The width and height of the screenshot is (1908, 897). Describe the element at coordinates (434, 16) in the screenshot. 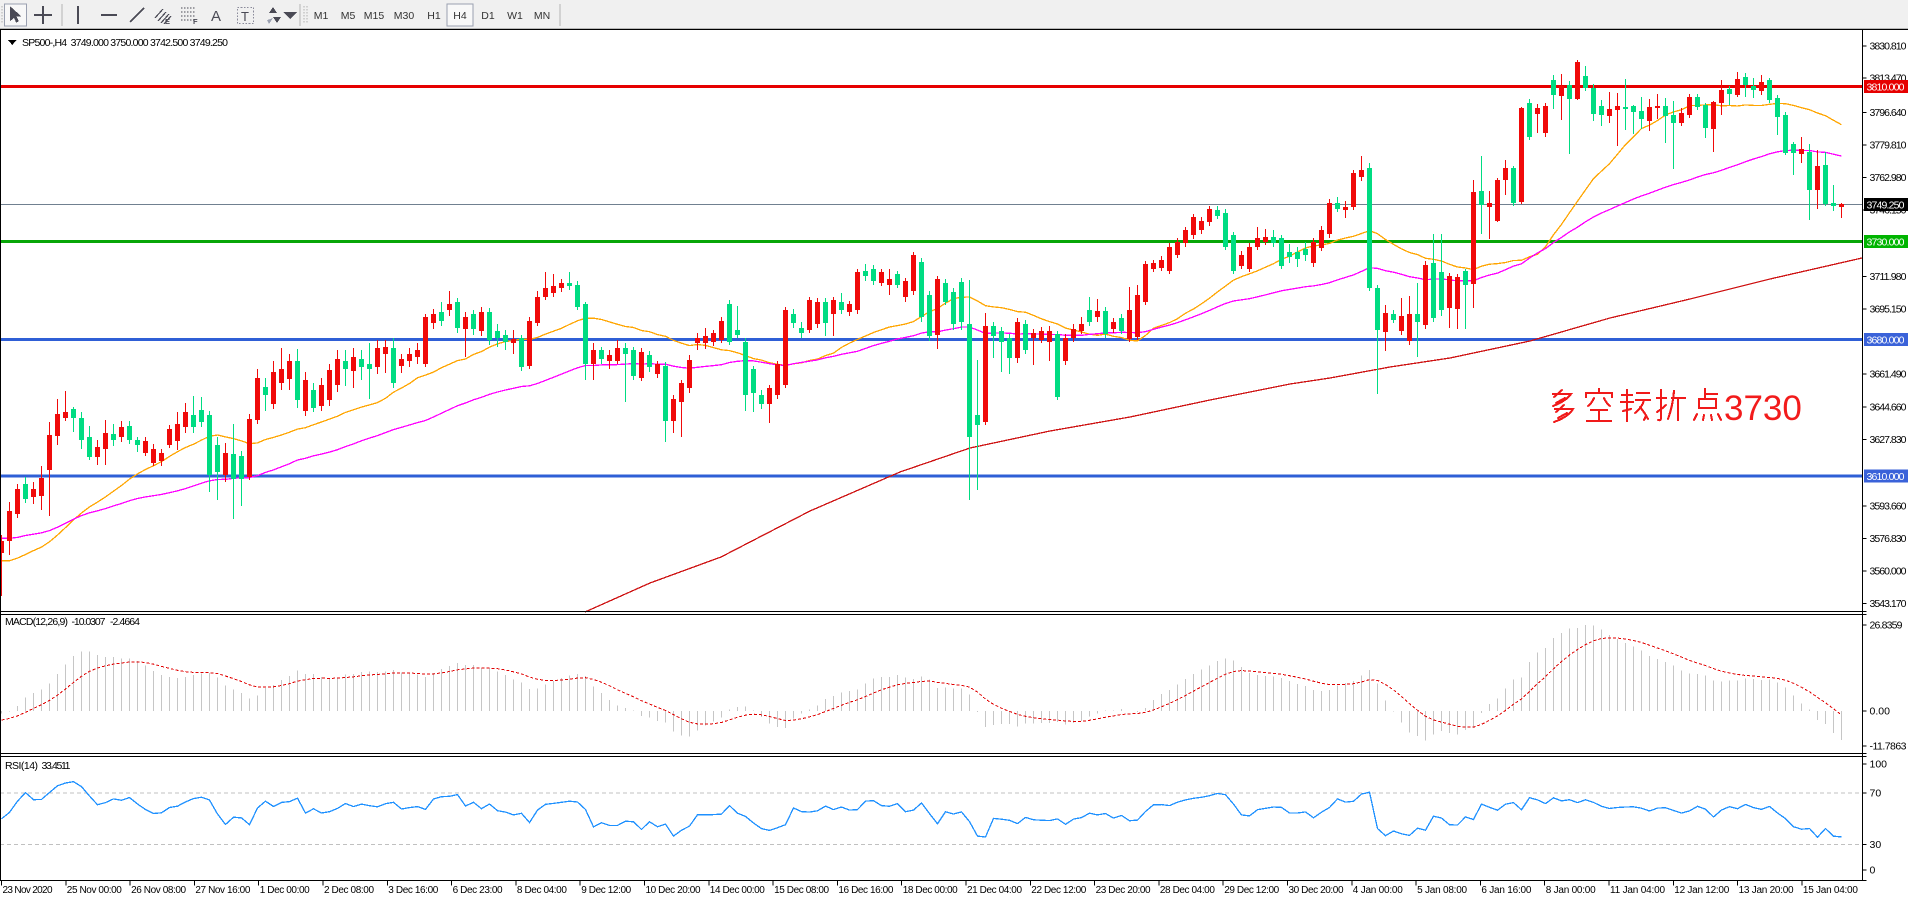

I see `svg-text: H1` at that location.